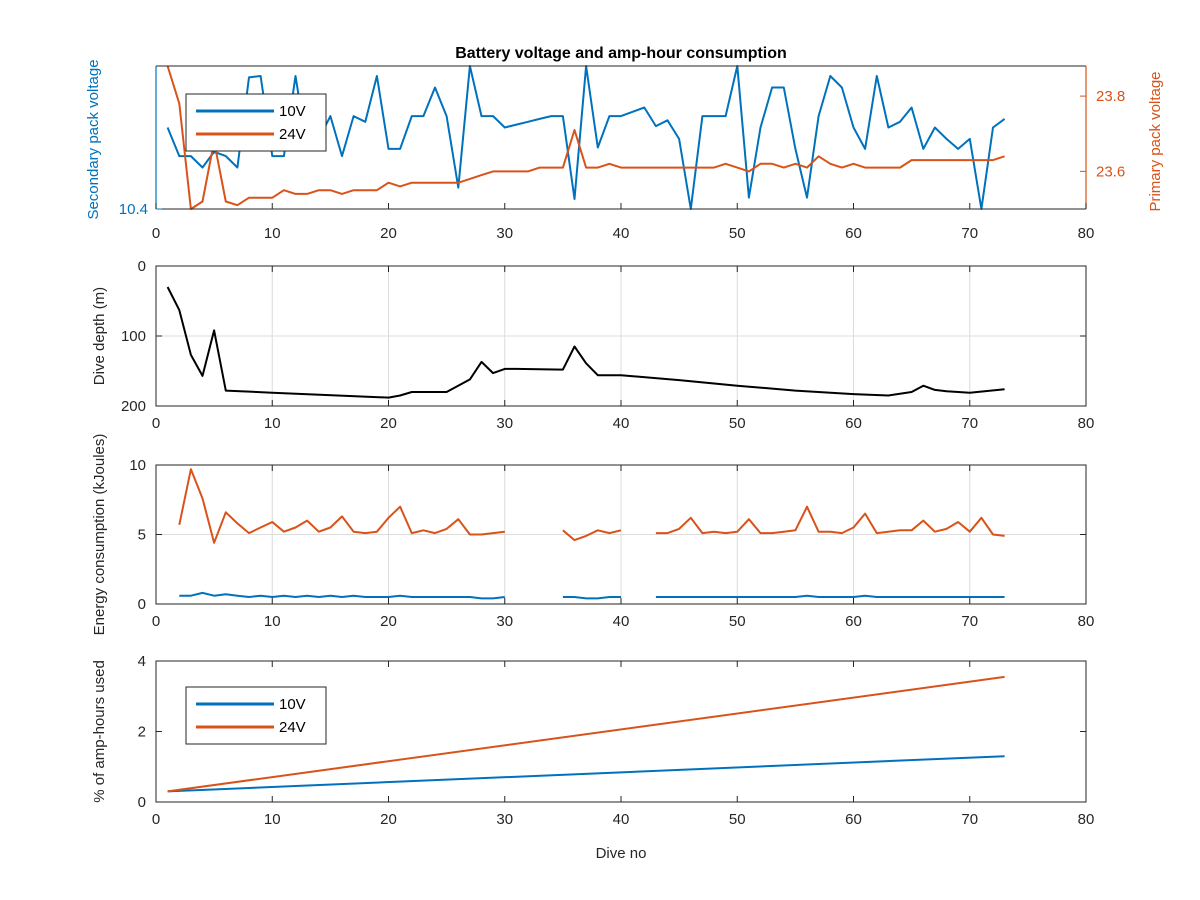 Image resolution: width=1200 pixels, height=900 pixels. What do you see at coordinates (621, 53) in the screenshot?
I see `chart-title: Battery voltage and amp-hour consumption` at bounding box center [621, 53].